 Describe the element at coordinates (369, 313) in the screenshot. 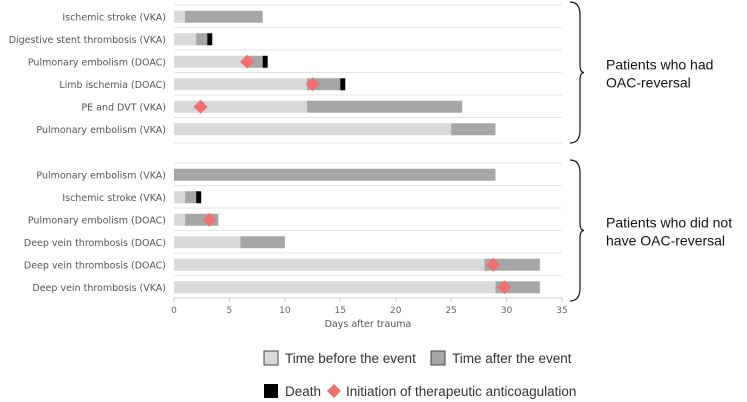

I see `x-axis: 0 5 10 15 20 25 30 35 Days after trauma` at that location.